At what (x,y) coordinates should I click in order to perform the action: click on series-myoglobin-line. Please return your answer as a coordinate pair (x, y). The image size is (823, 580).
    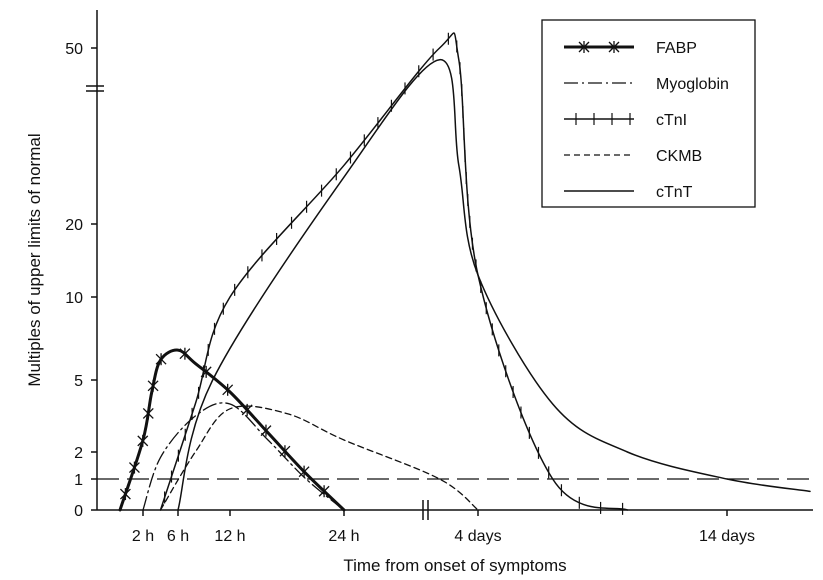
    Looking at the image, I should click on (243, 456).